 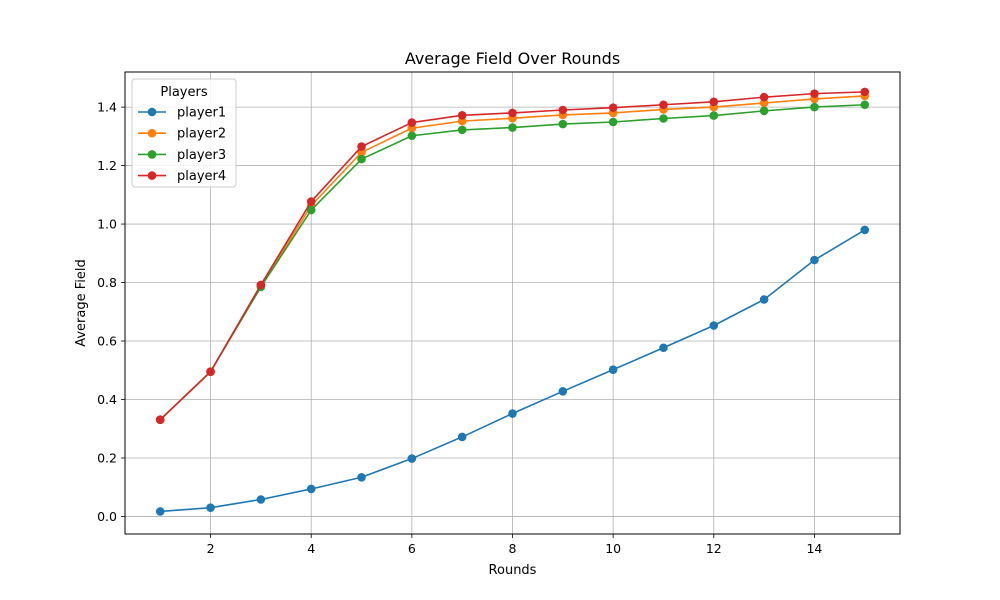 What do you see at coordinates (311, 548) in the screenshot?
I see `x-tick-label: 4` at bounding box center [311, 548].